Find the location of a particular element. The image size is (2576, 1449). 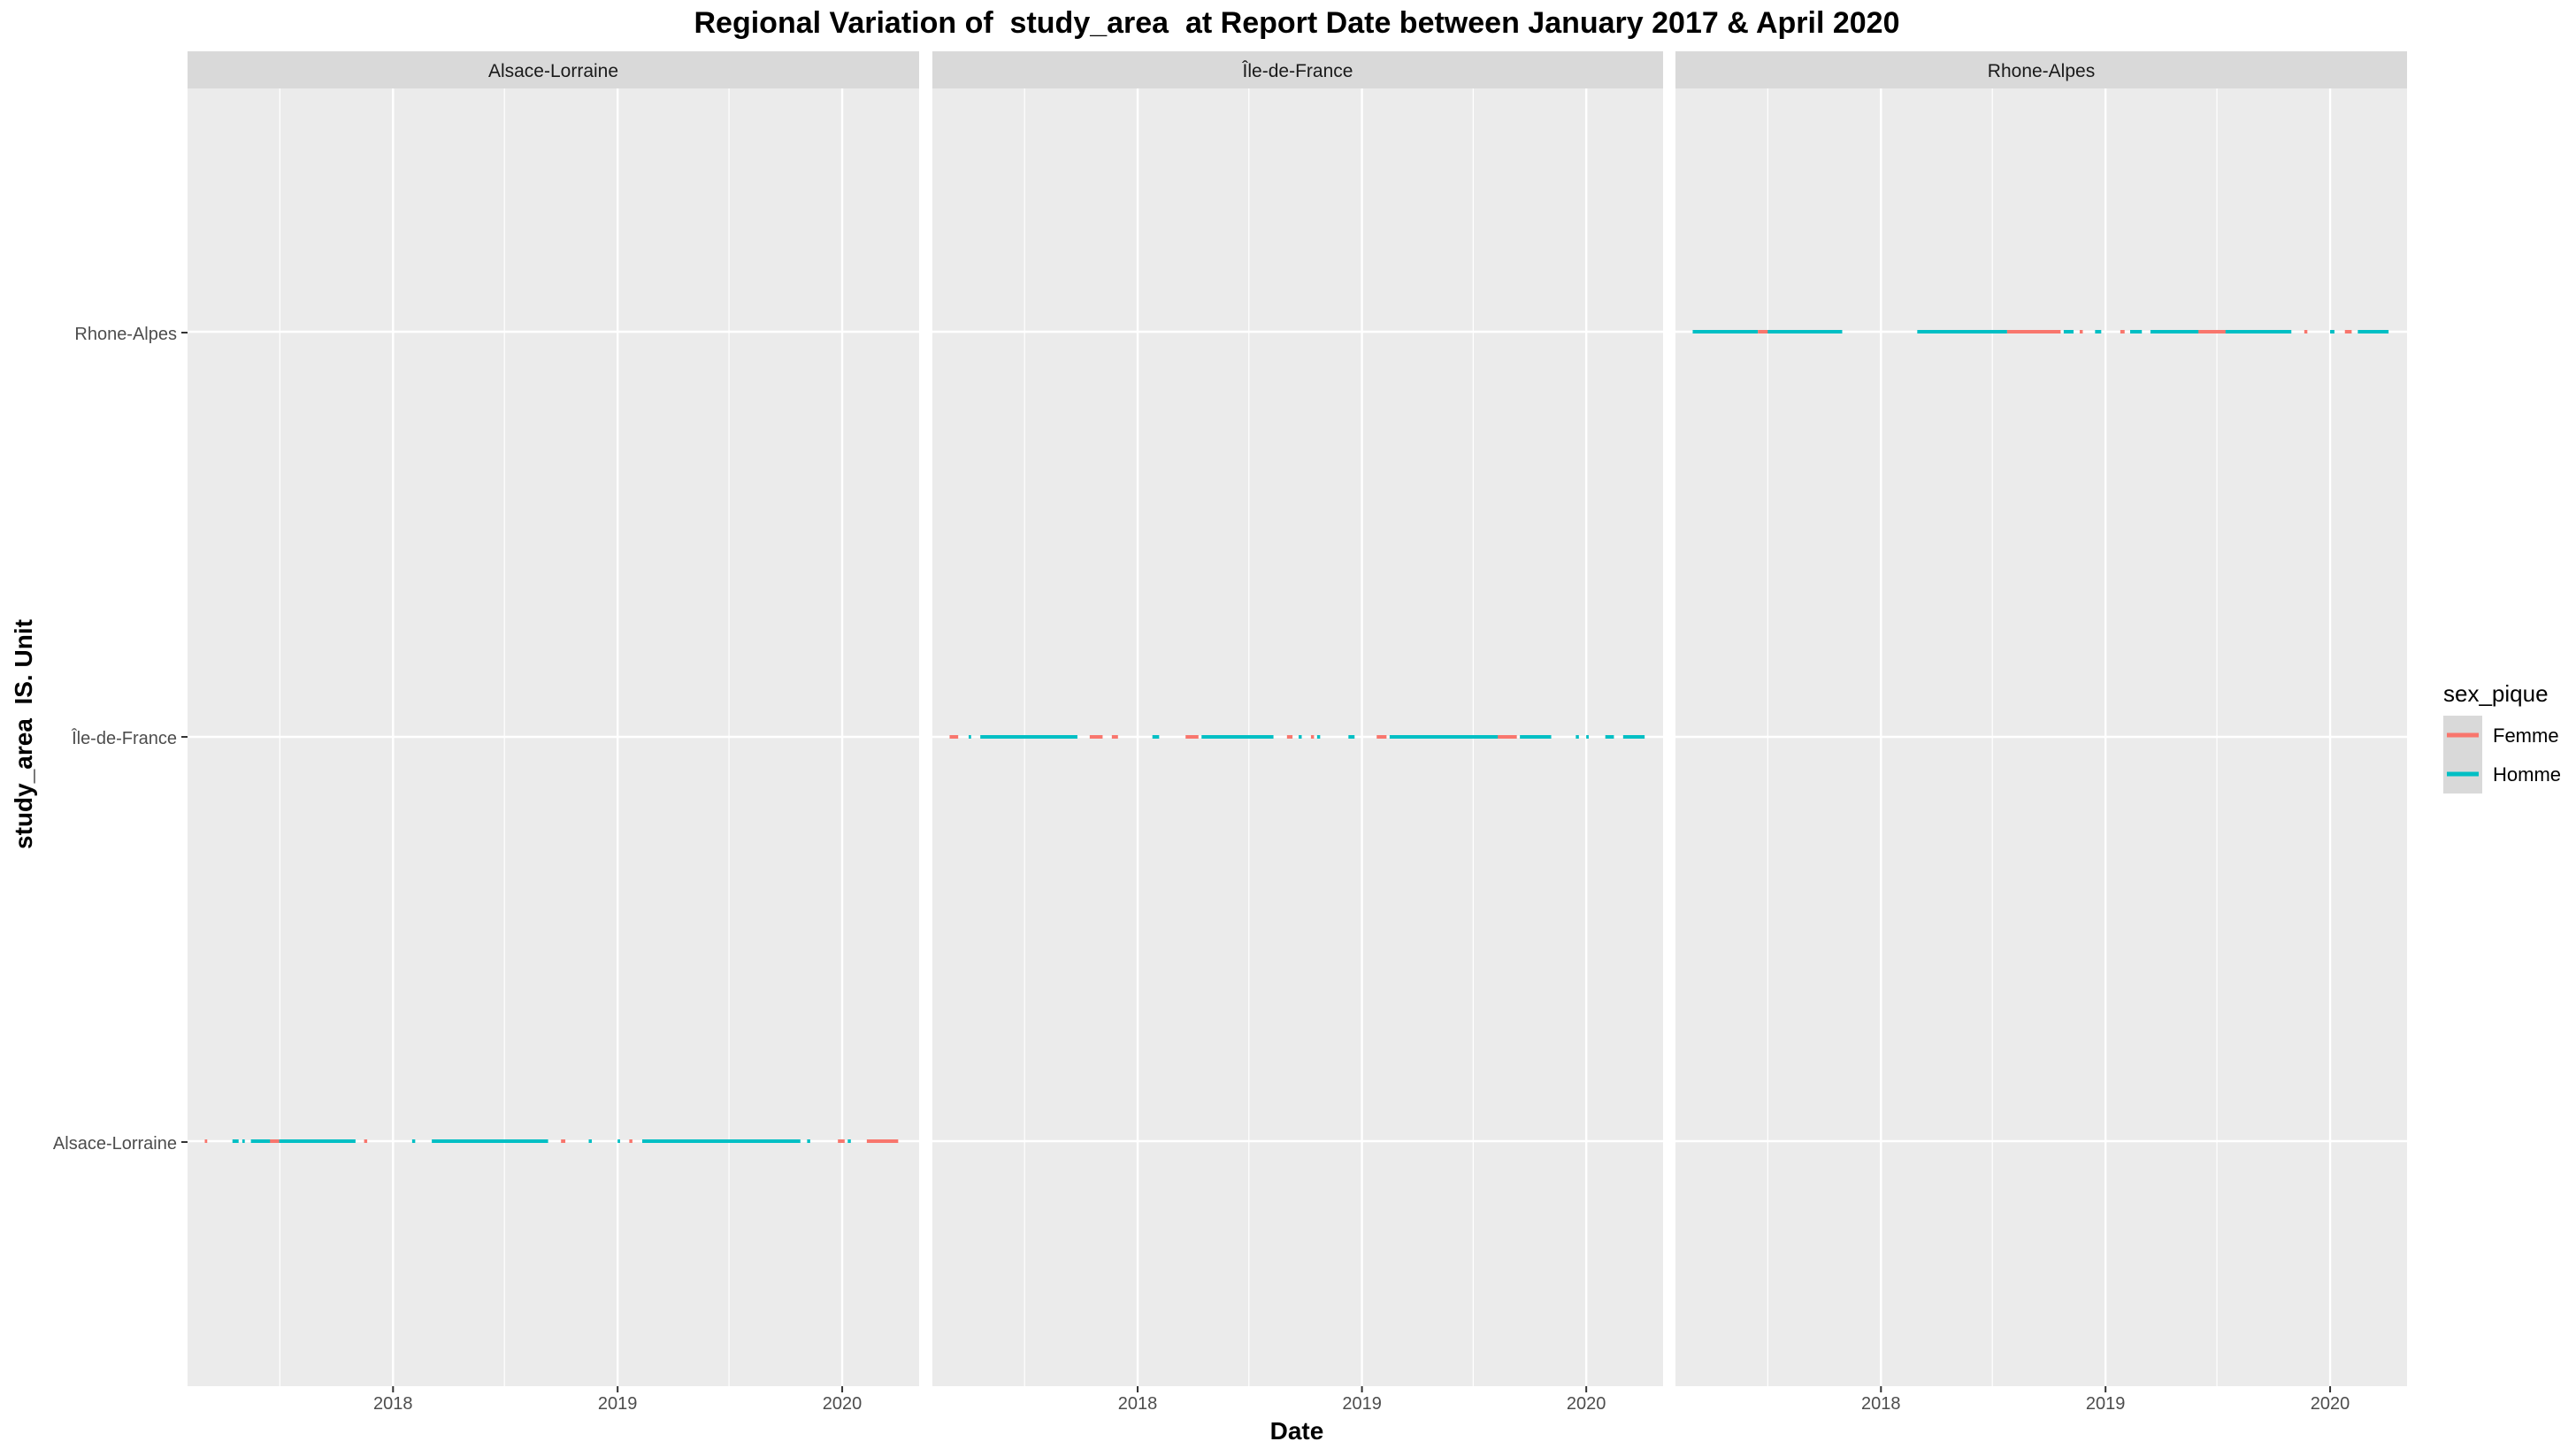

strip-label: Rhone-Alpes is located at coordinates (2041, 71).